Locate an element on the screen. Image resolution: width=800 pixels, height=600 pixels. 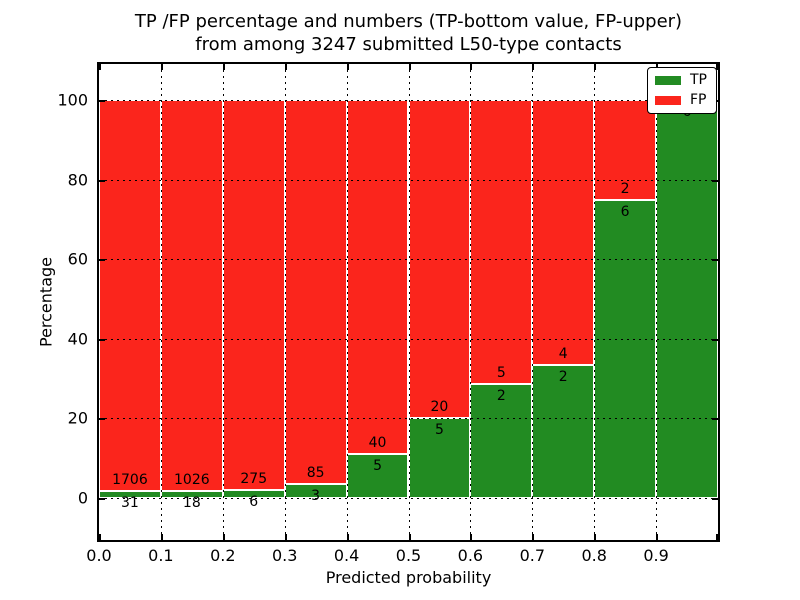
tp-count-label: 3 is located at coordinates (316, 496).